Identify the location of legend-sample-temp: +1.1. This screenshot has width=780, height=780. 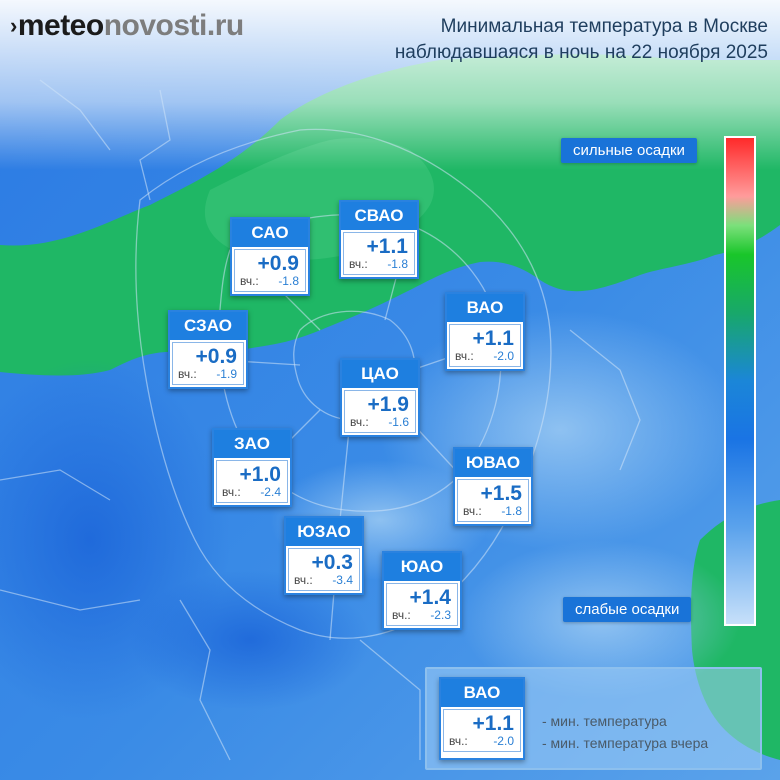
(493, 723).